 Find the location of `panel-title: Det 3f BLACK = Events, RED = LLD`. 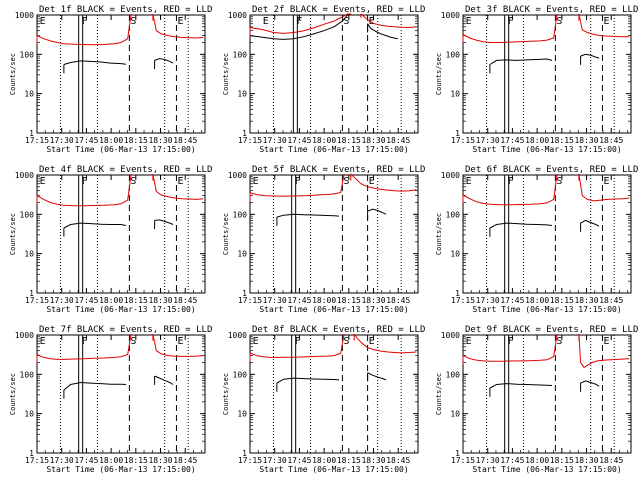

panel-title: Det 3f BLACK = Events, RED = LLD is located at coordinates (551, 10).